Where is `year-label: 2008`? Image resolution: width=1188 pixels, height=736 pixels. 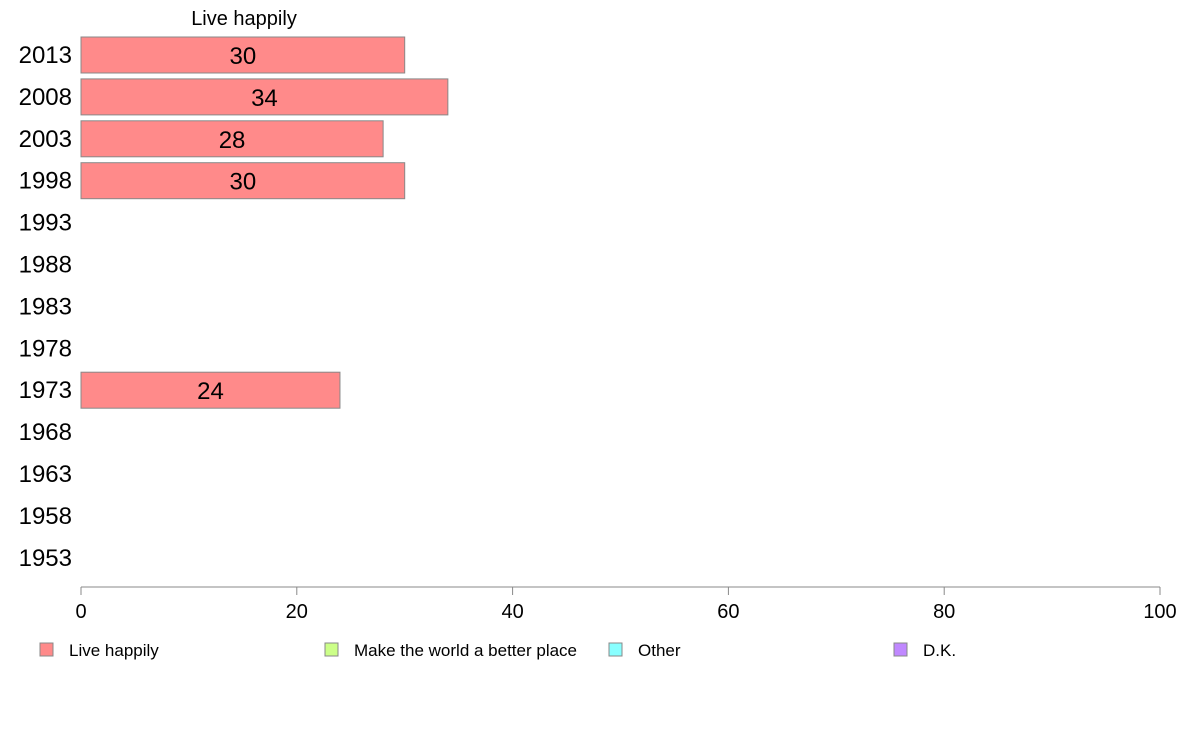 year-label: 2008 is located at coordinates (45, 97).